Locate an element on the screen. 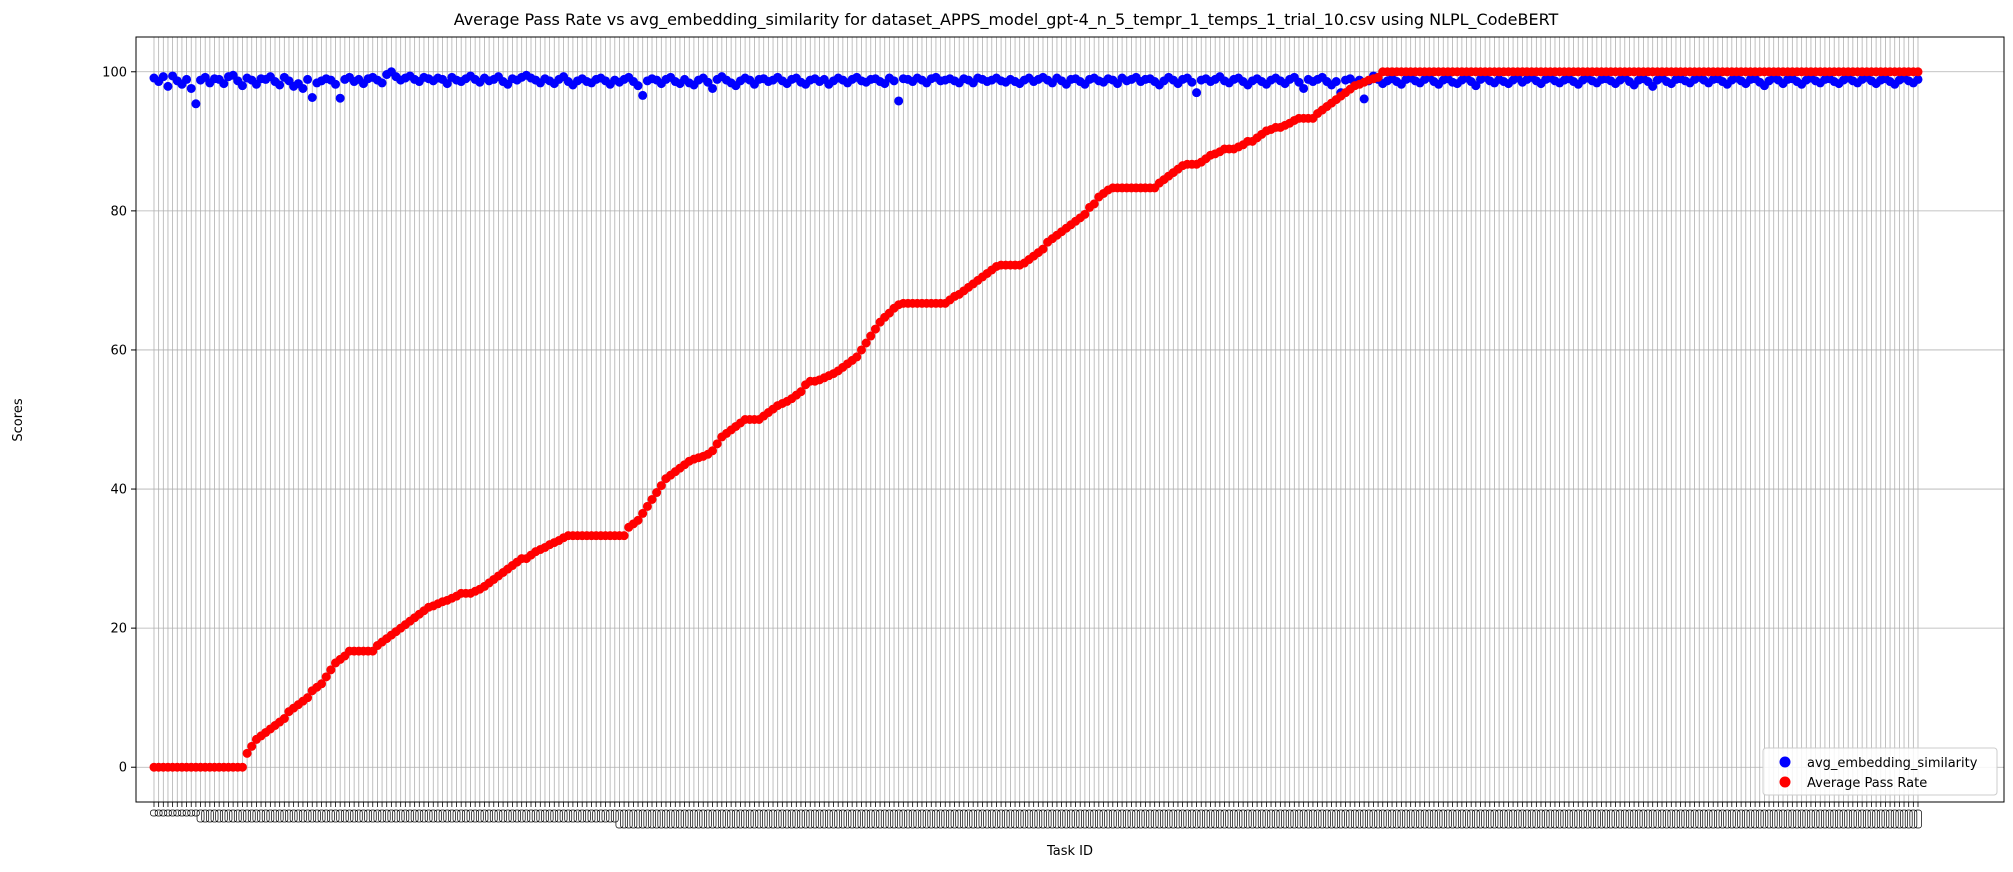  y-tick-label: 60 is located at coordinates (118, 350).